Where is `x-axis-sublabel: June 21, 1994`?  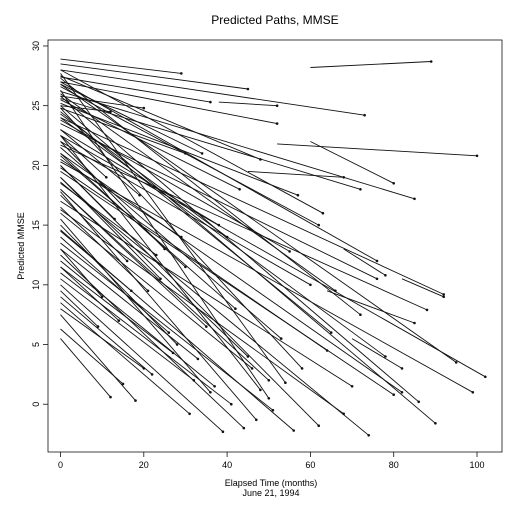
x-axis-sublabel: June 21, 1994 is located at coordinates (270, 493).